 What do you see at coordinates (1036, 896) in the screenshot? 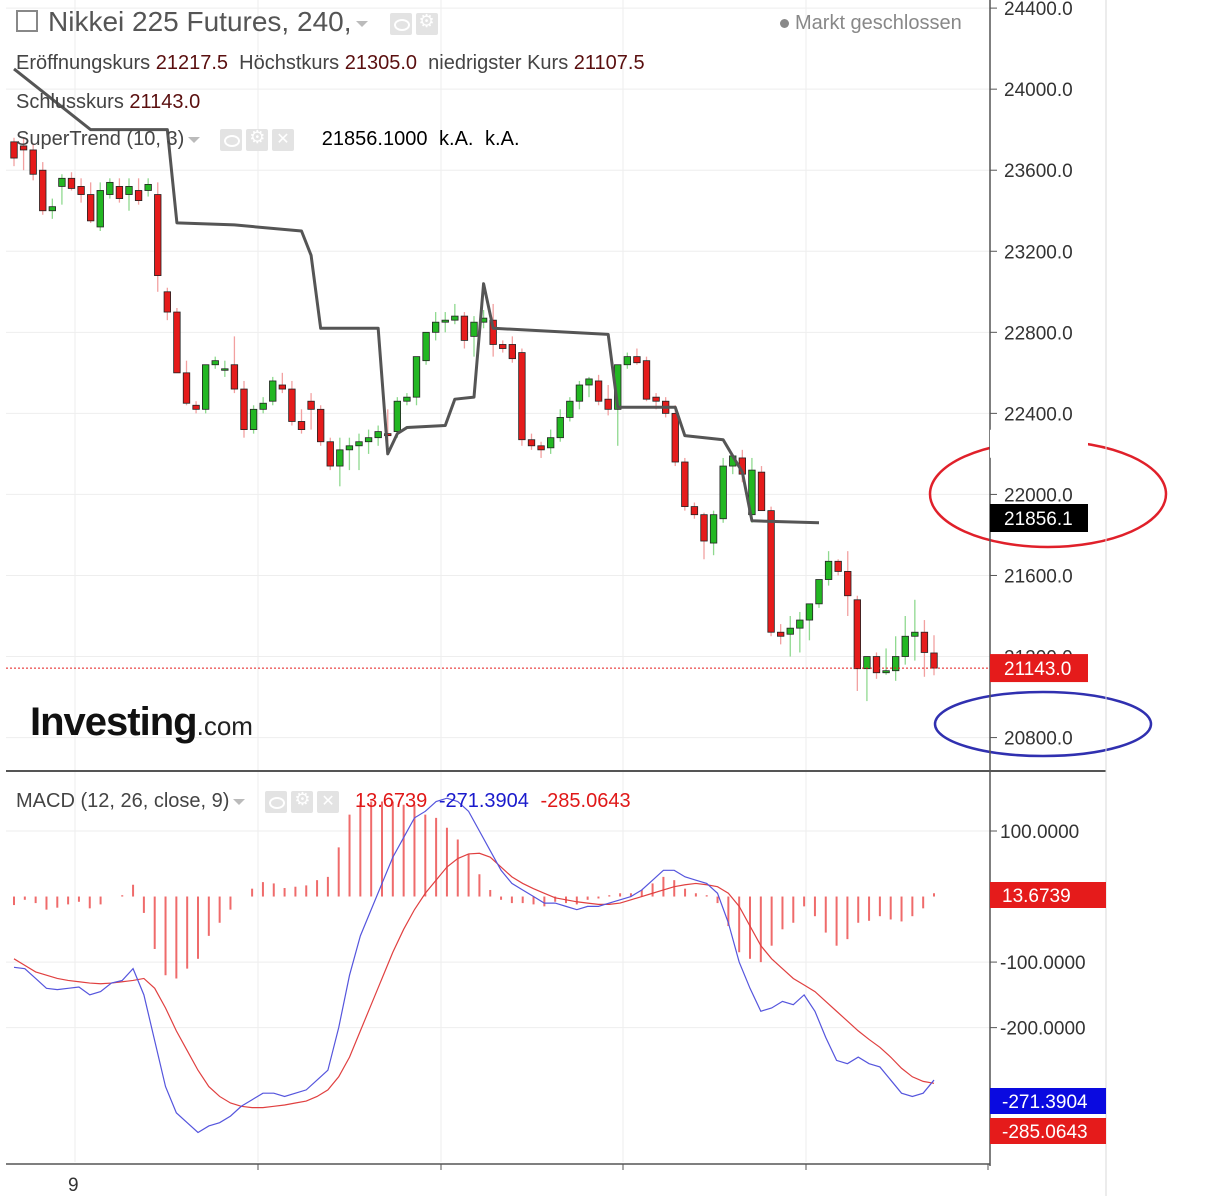
I see `macd-hist-tag: 13.6739` at bounding box center [1036, 896].